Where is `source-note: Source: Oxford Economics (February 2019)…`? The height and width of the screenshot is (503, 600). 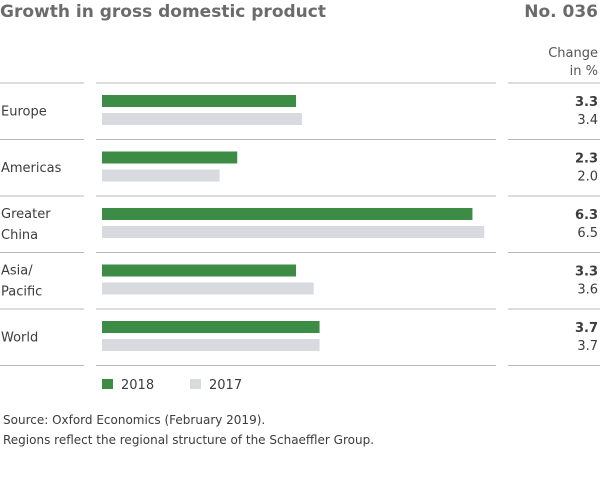
source-note: Source: Oxford Economics (February 2019)… is located at coordinates (188, 430).